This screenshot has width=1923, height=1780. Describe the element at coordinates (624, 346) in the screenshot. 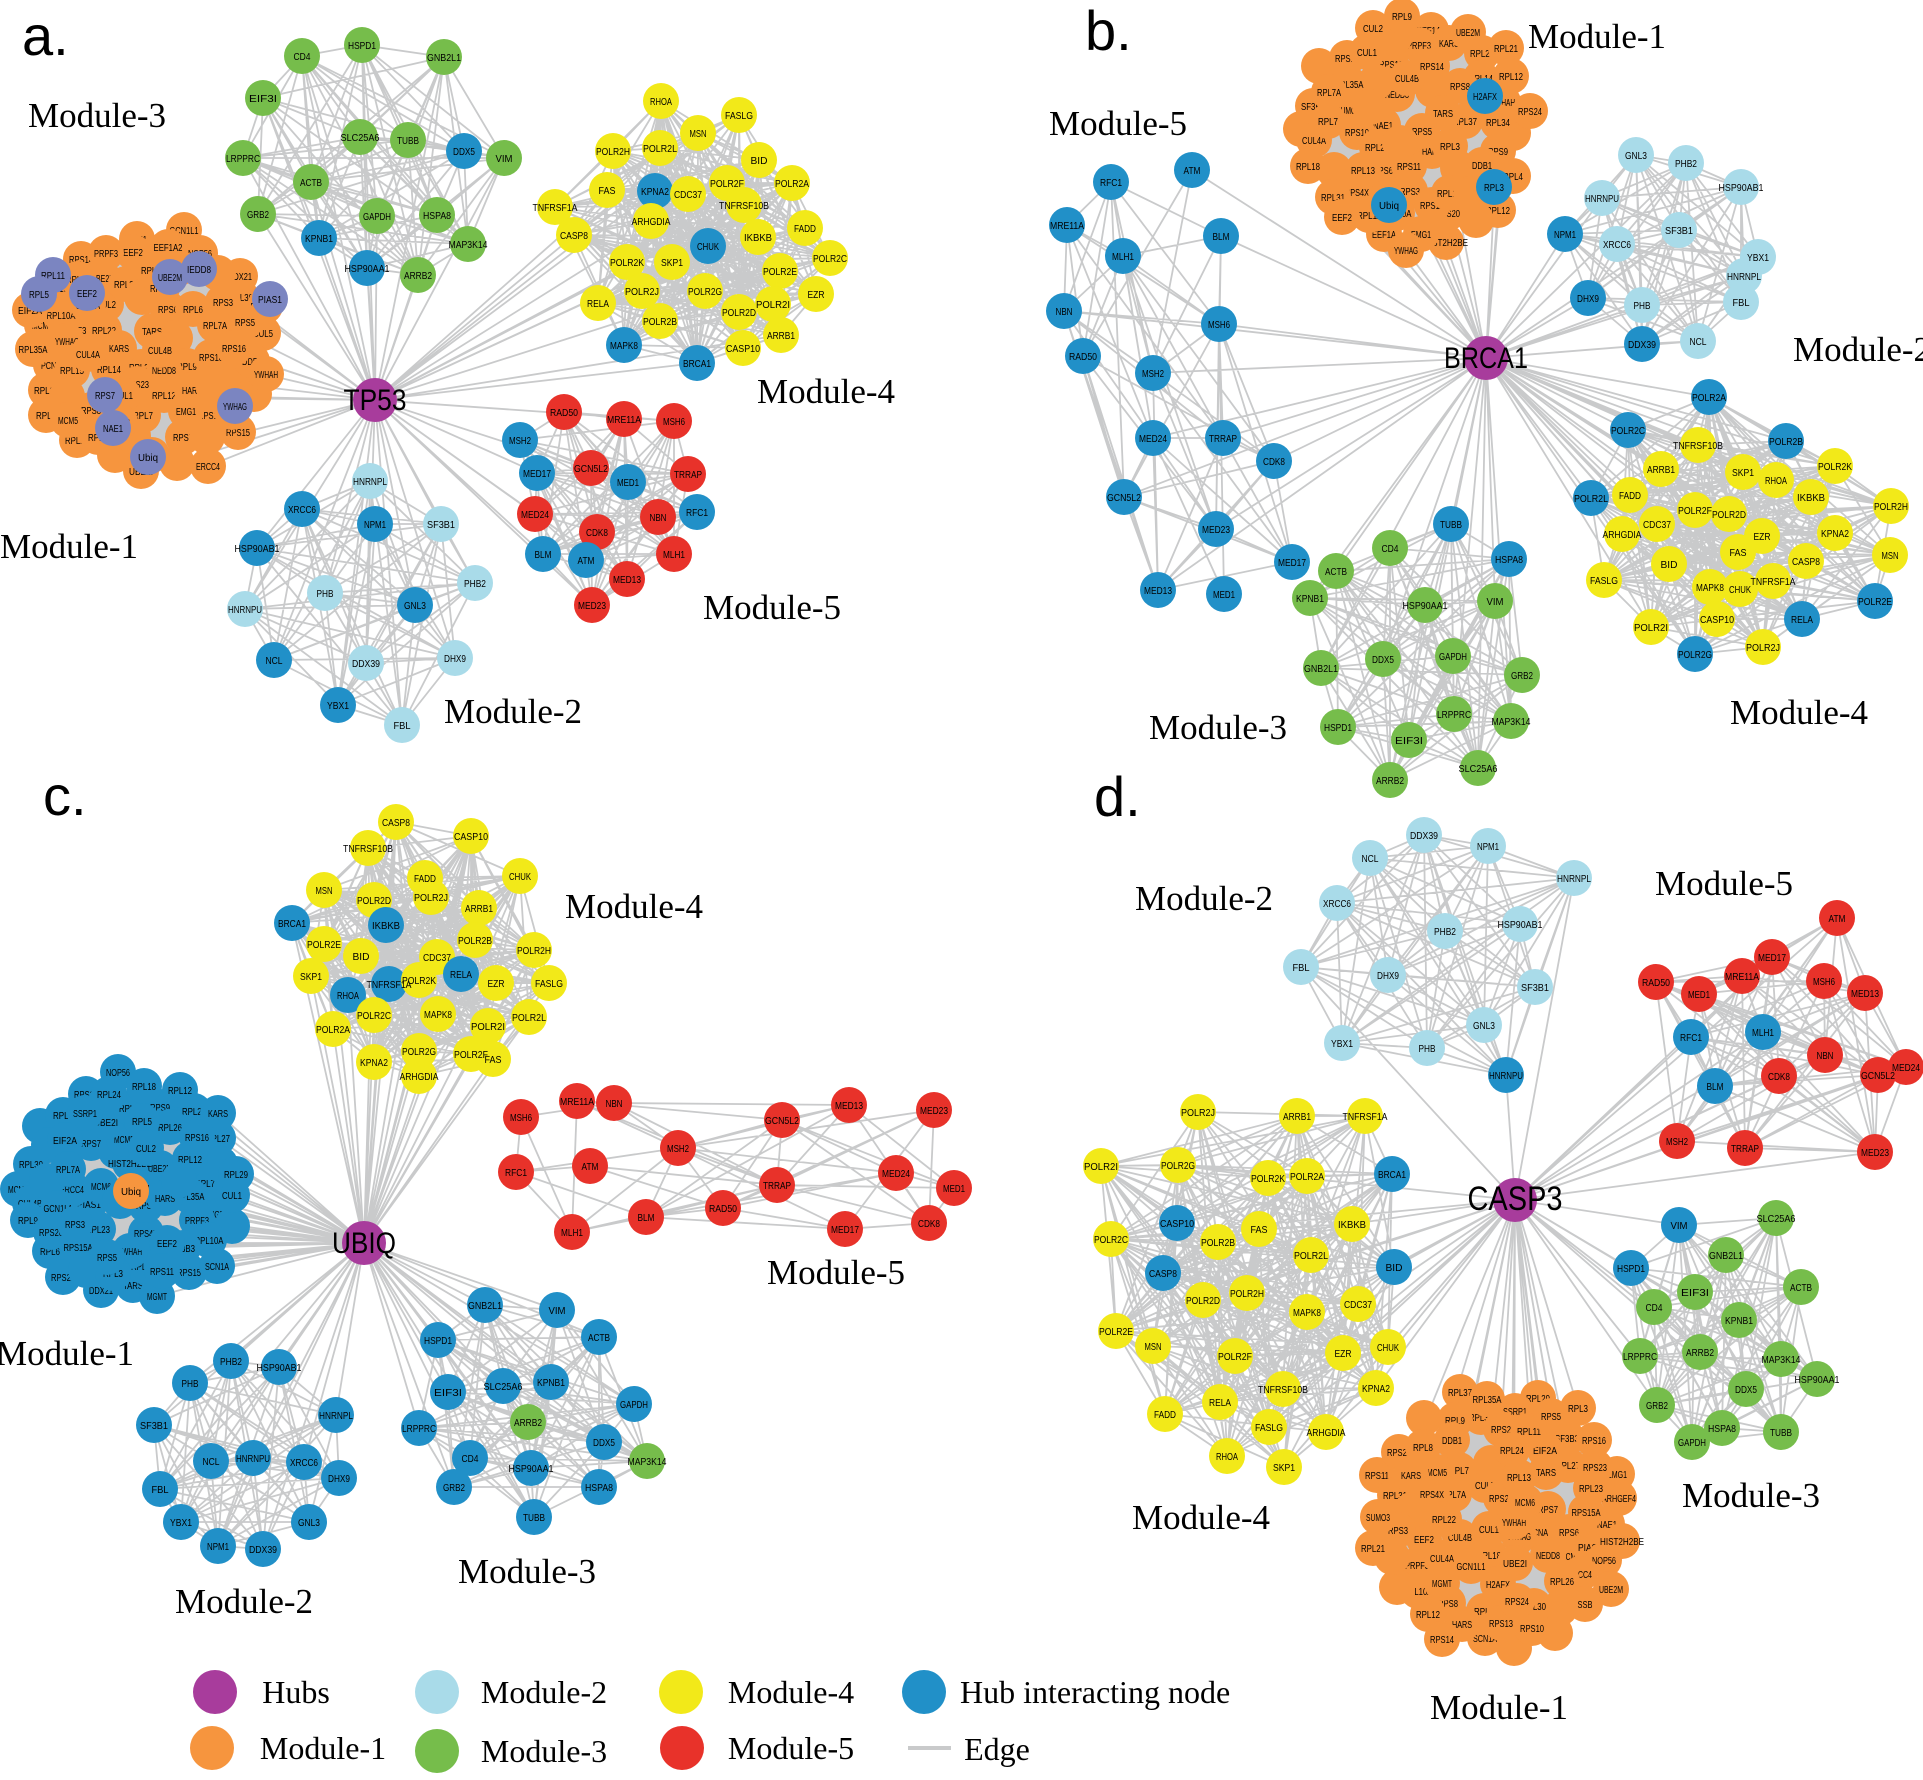

I see `svg-text: MAPK8` at that location.